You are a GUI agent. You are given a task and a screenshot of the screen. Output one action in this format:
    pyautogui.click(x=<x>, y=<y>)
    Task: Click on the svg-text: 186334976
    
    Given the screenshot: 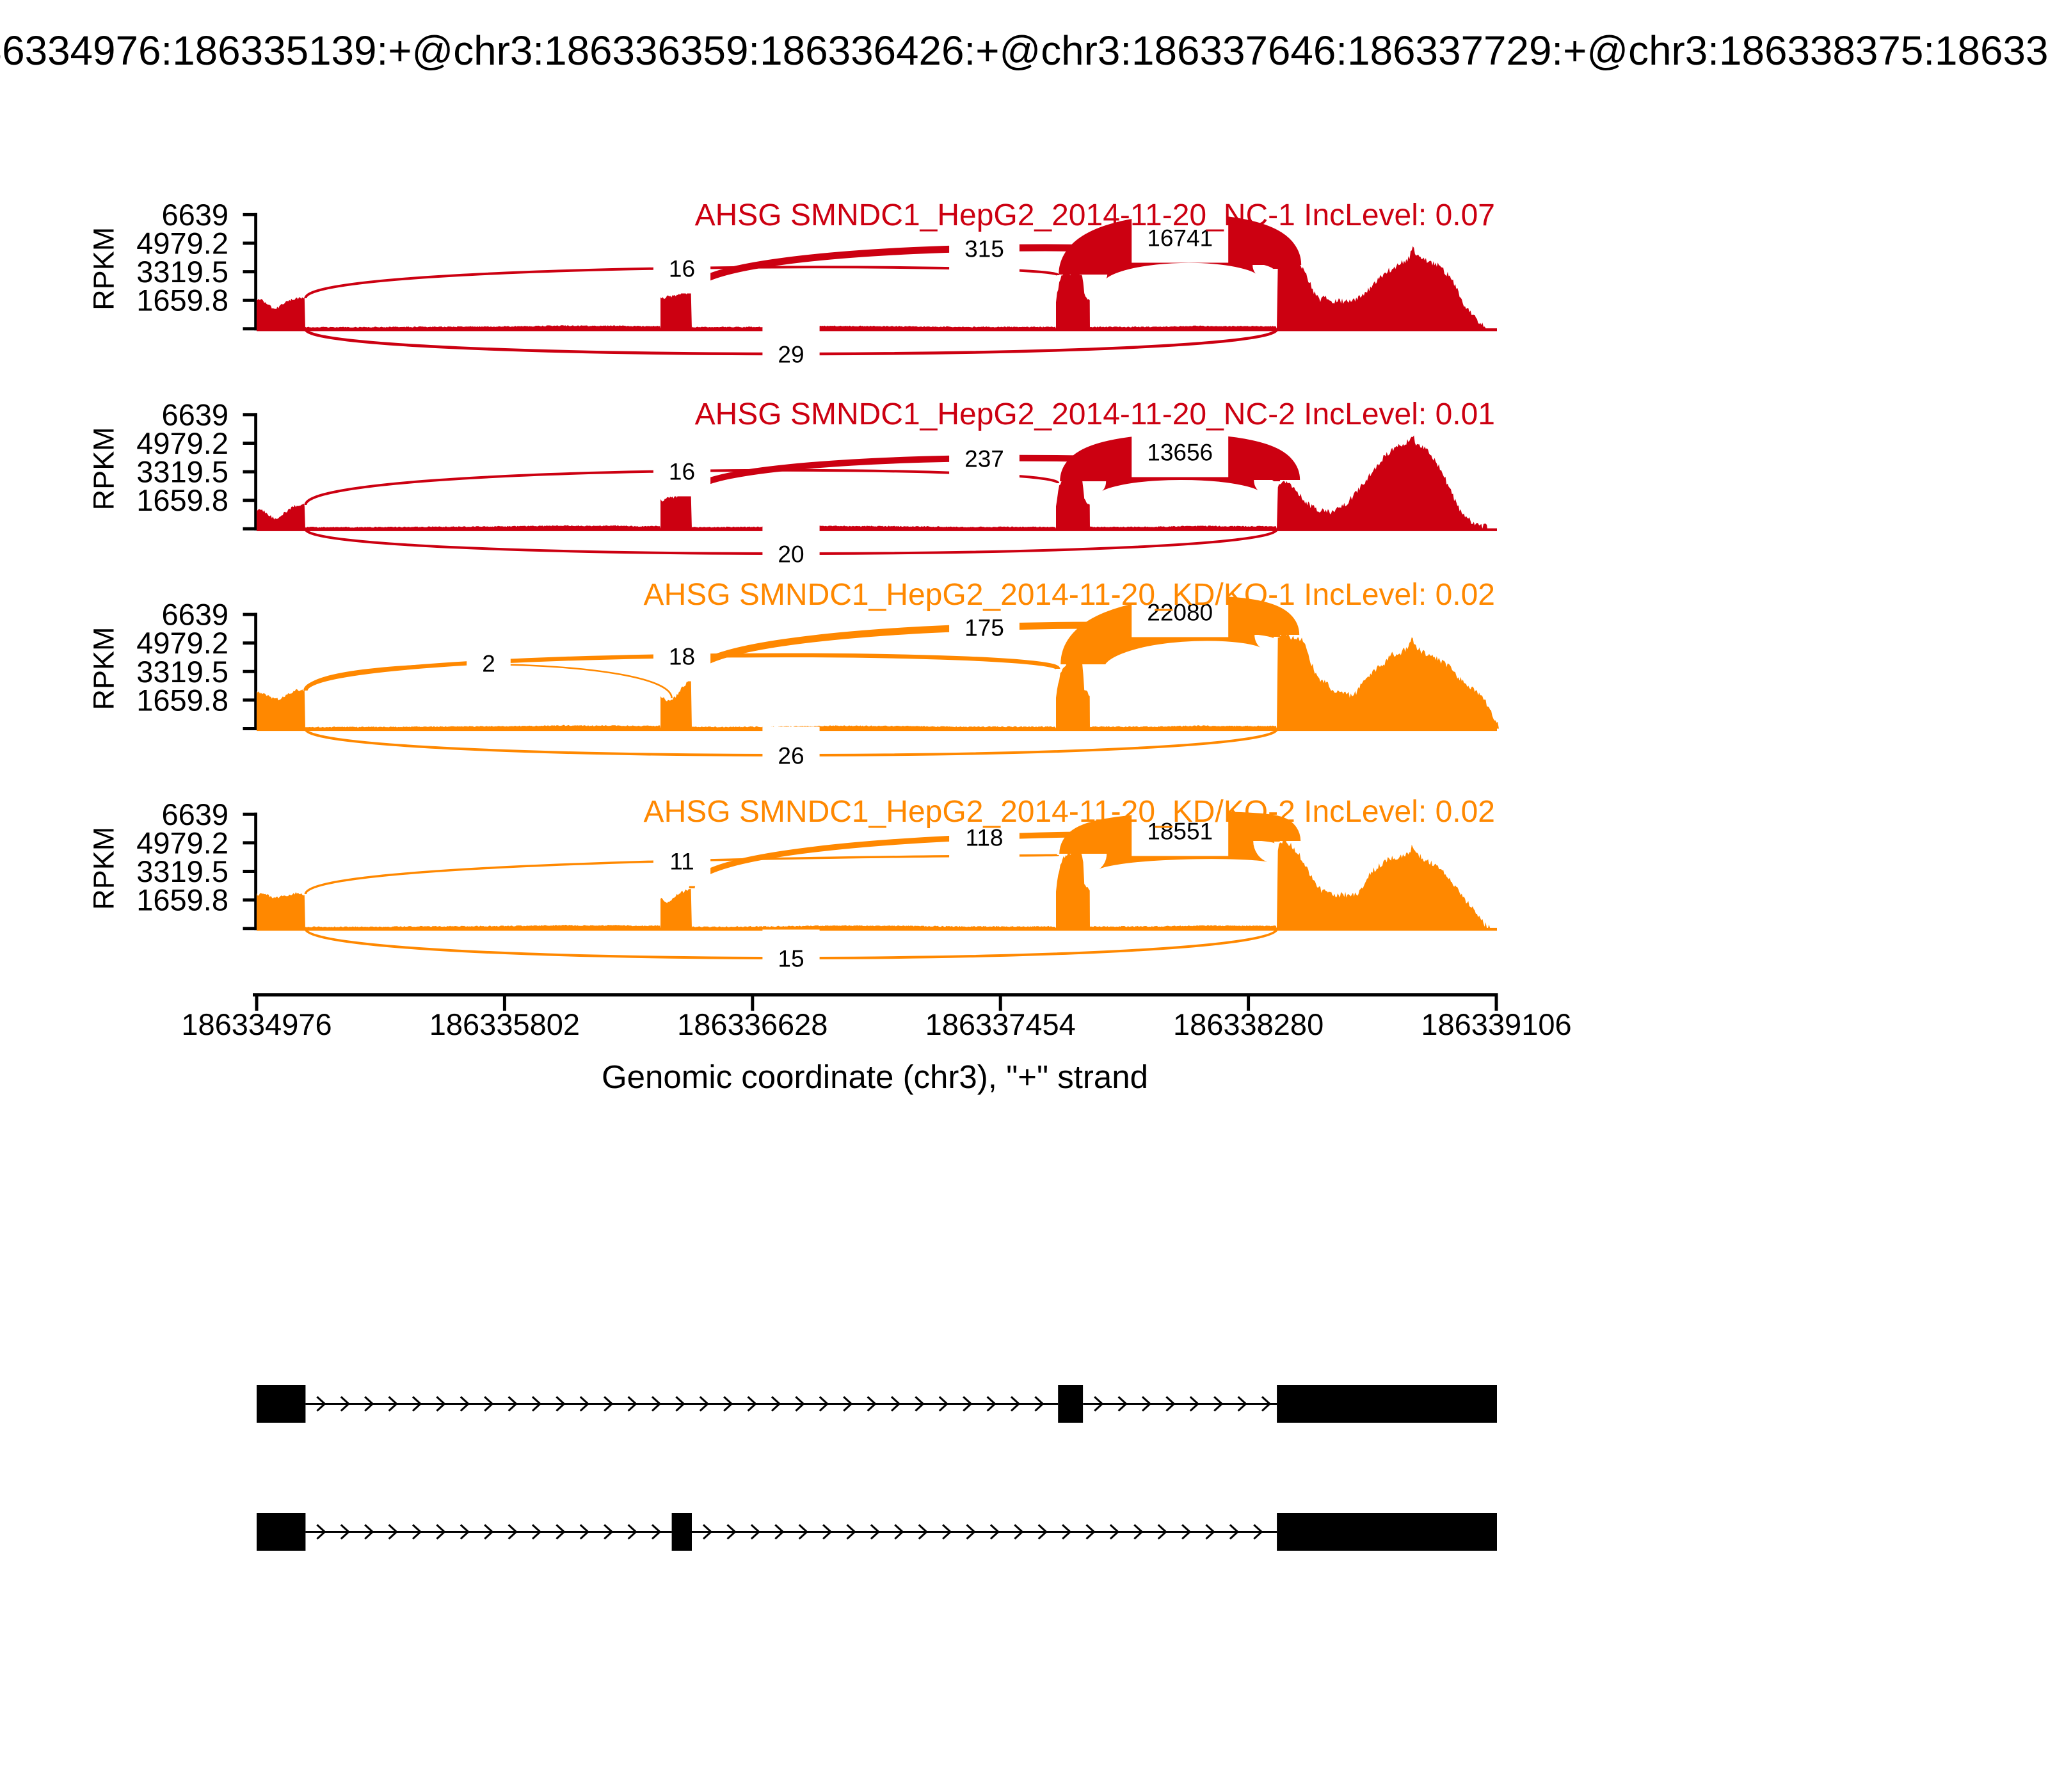 What is the action you would take?
    pyautogui.click(x=256, y=1024)
    